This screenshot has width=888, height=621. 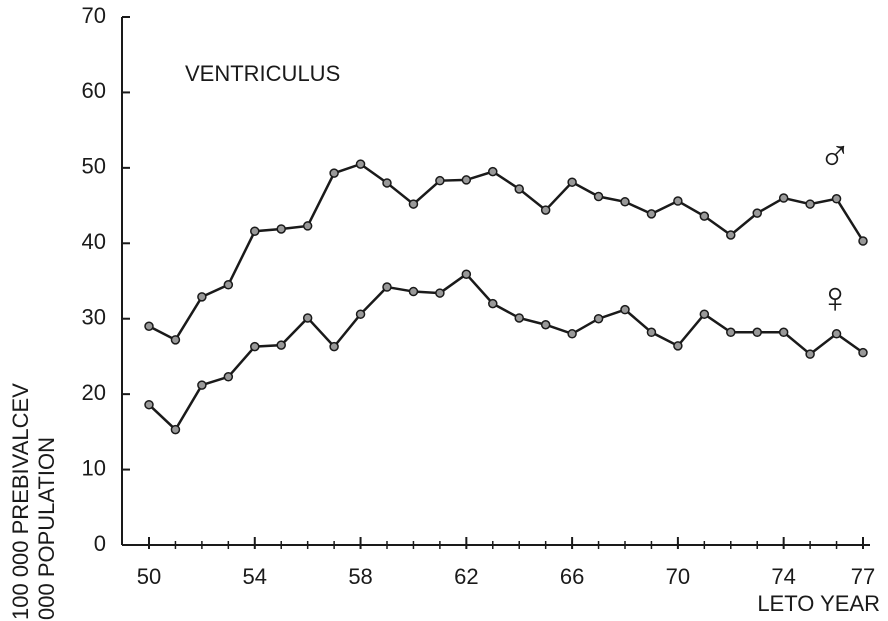 I want to click on x-axis-label: LETO YEAR, so click(x=818, y=603).